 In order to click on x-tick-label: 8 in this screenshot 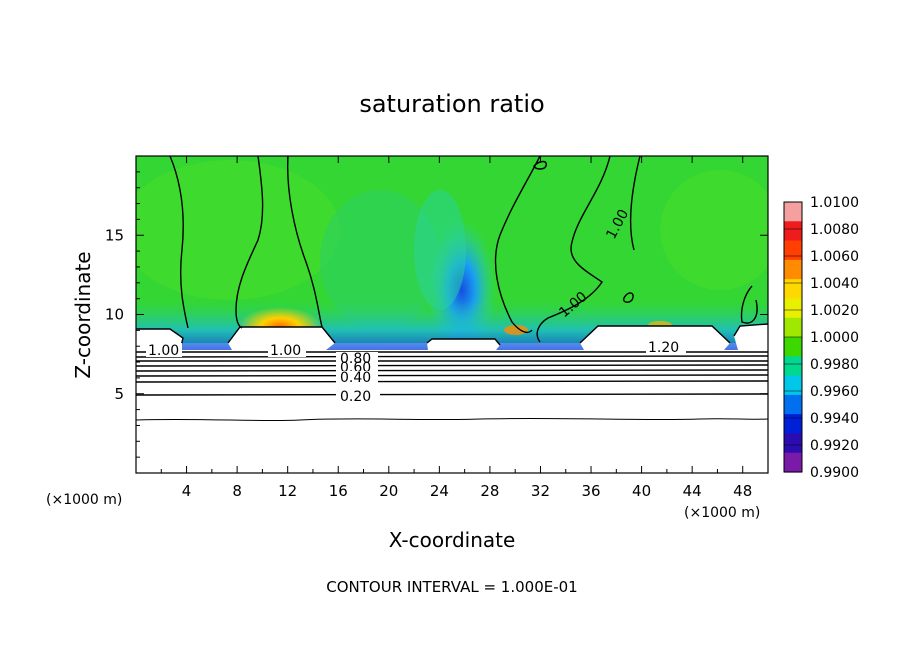, I will do `click(237, 491)`.